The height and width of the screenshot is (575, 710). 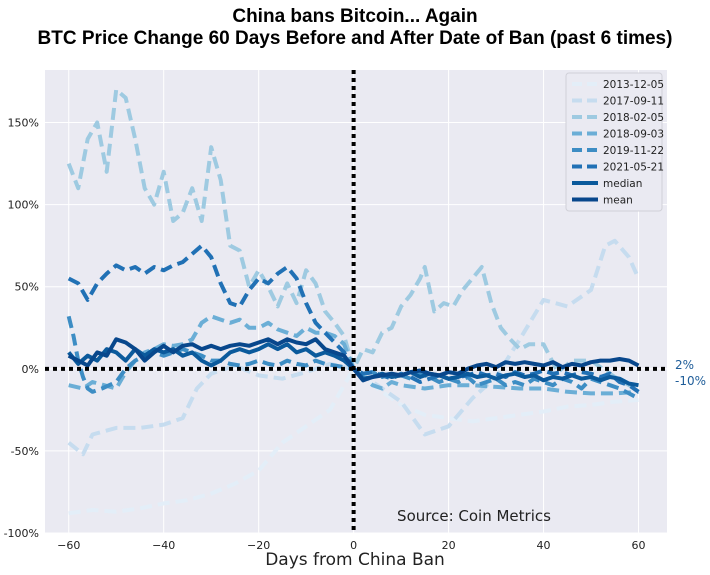 What do you see at coordinates (25, 451) in the screenshot?
I see `y-tick-label: -50%` at bounding box center [25, 451].